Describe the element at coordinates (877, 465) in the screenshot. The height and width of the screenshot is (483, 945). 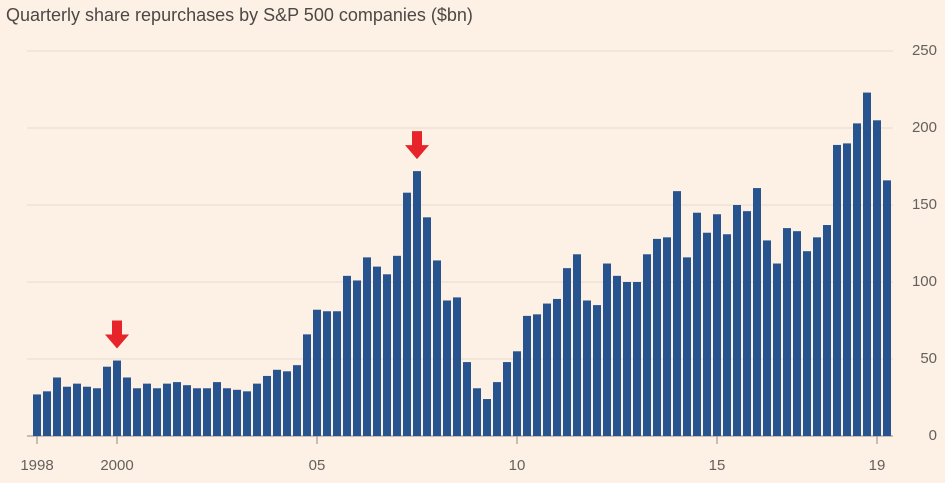
I see `x-tick-label: 19` at that location.